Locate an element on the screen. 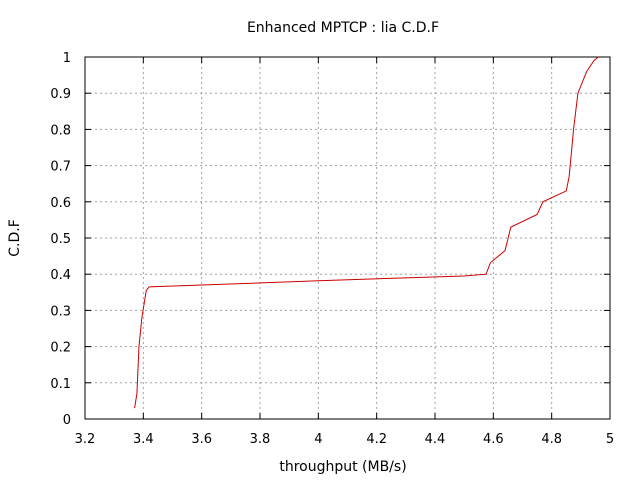 The image size is (640, 480). x-tick-label: 5 is located at coordinates (610, 439).